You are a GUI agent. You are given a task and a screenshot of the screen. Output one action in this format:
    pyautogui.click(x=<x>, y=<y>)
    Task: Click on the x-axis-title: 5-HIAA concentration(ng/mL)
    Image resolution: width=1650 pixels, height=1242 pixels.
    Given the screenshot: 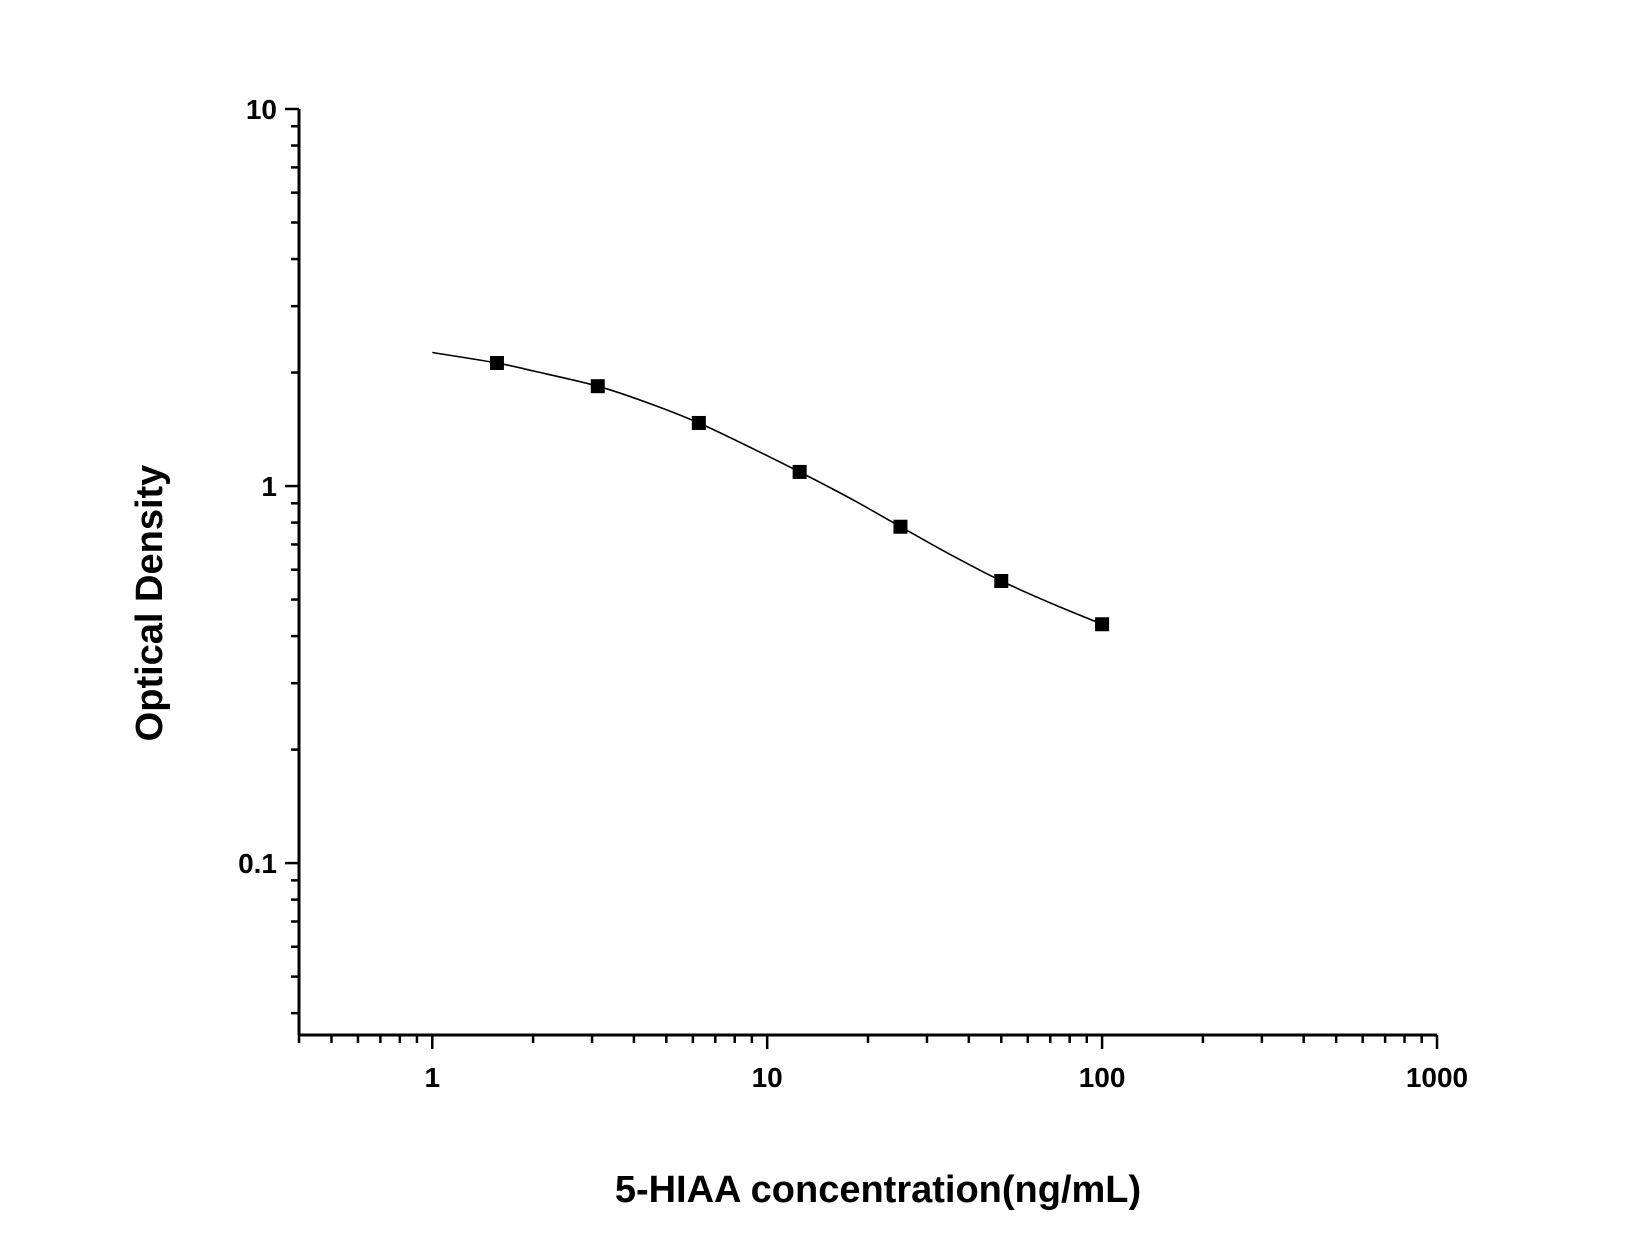 What is the action you would take?
    pyautogui.click(x=878, y=1190)
    